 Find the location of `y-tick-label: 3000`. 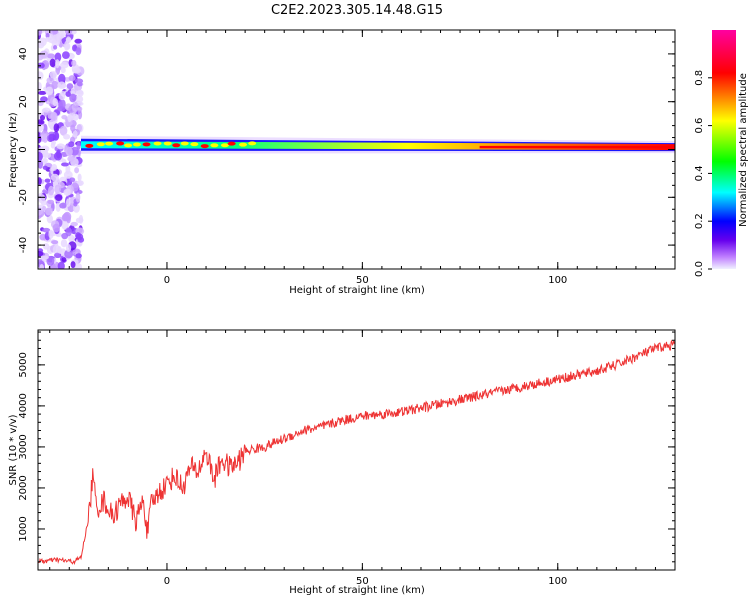

y-tick-label: 3000 is located at coordinates (23, 446).